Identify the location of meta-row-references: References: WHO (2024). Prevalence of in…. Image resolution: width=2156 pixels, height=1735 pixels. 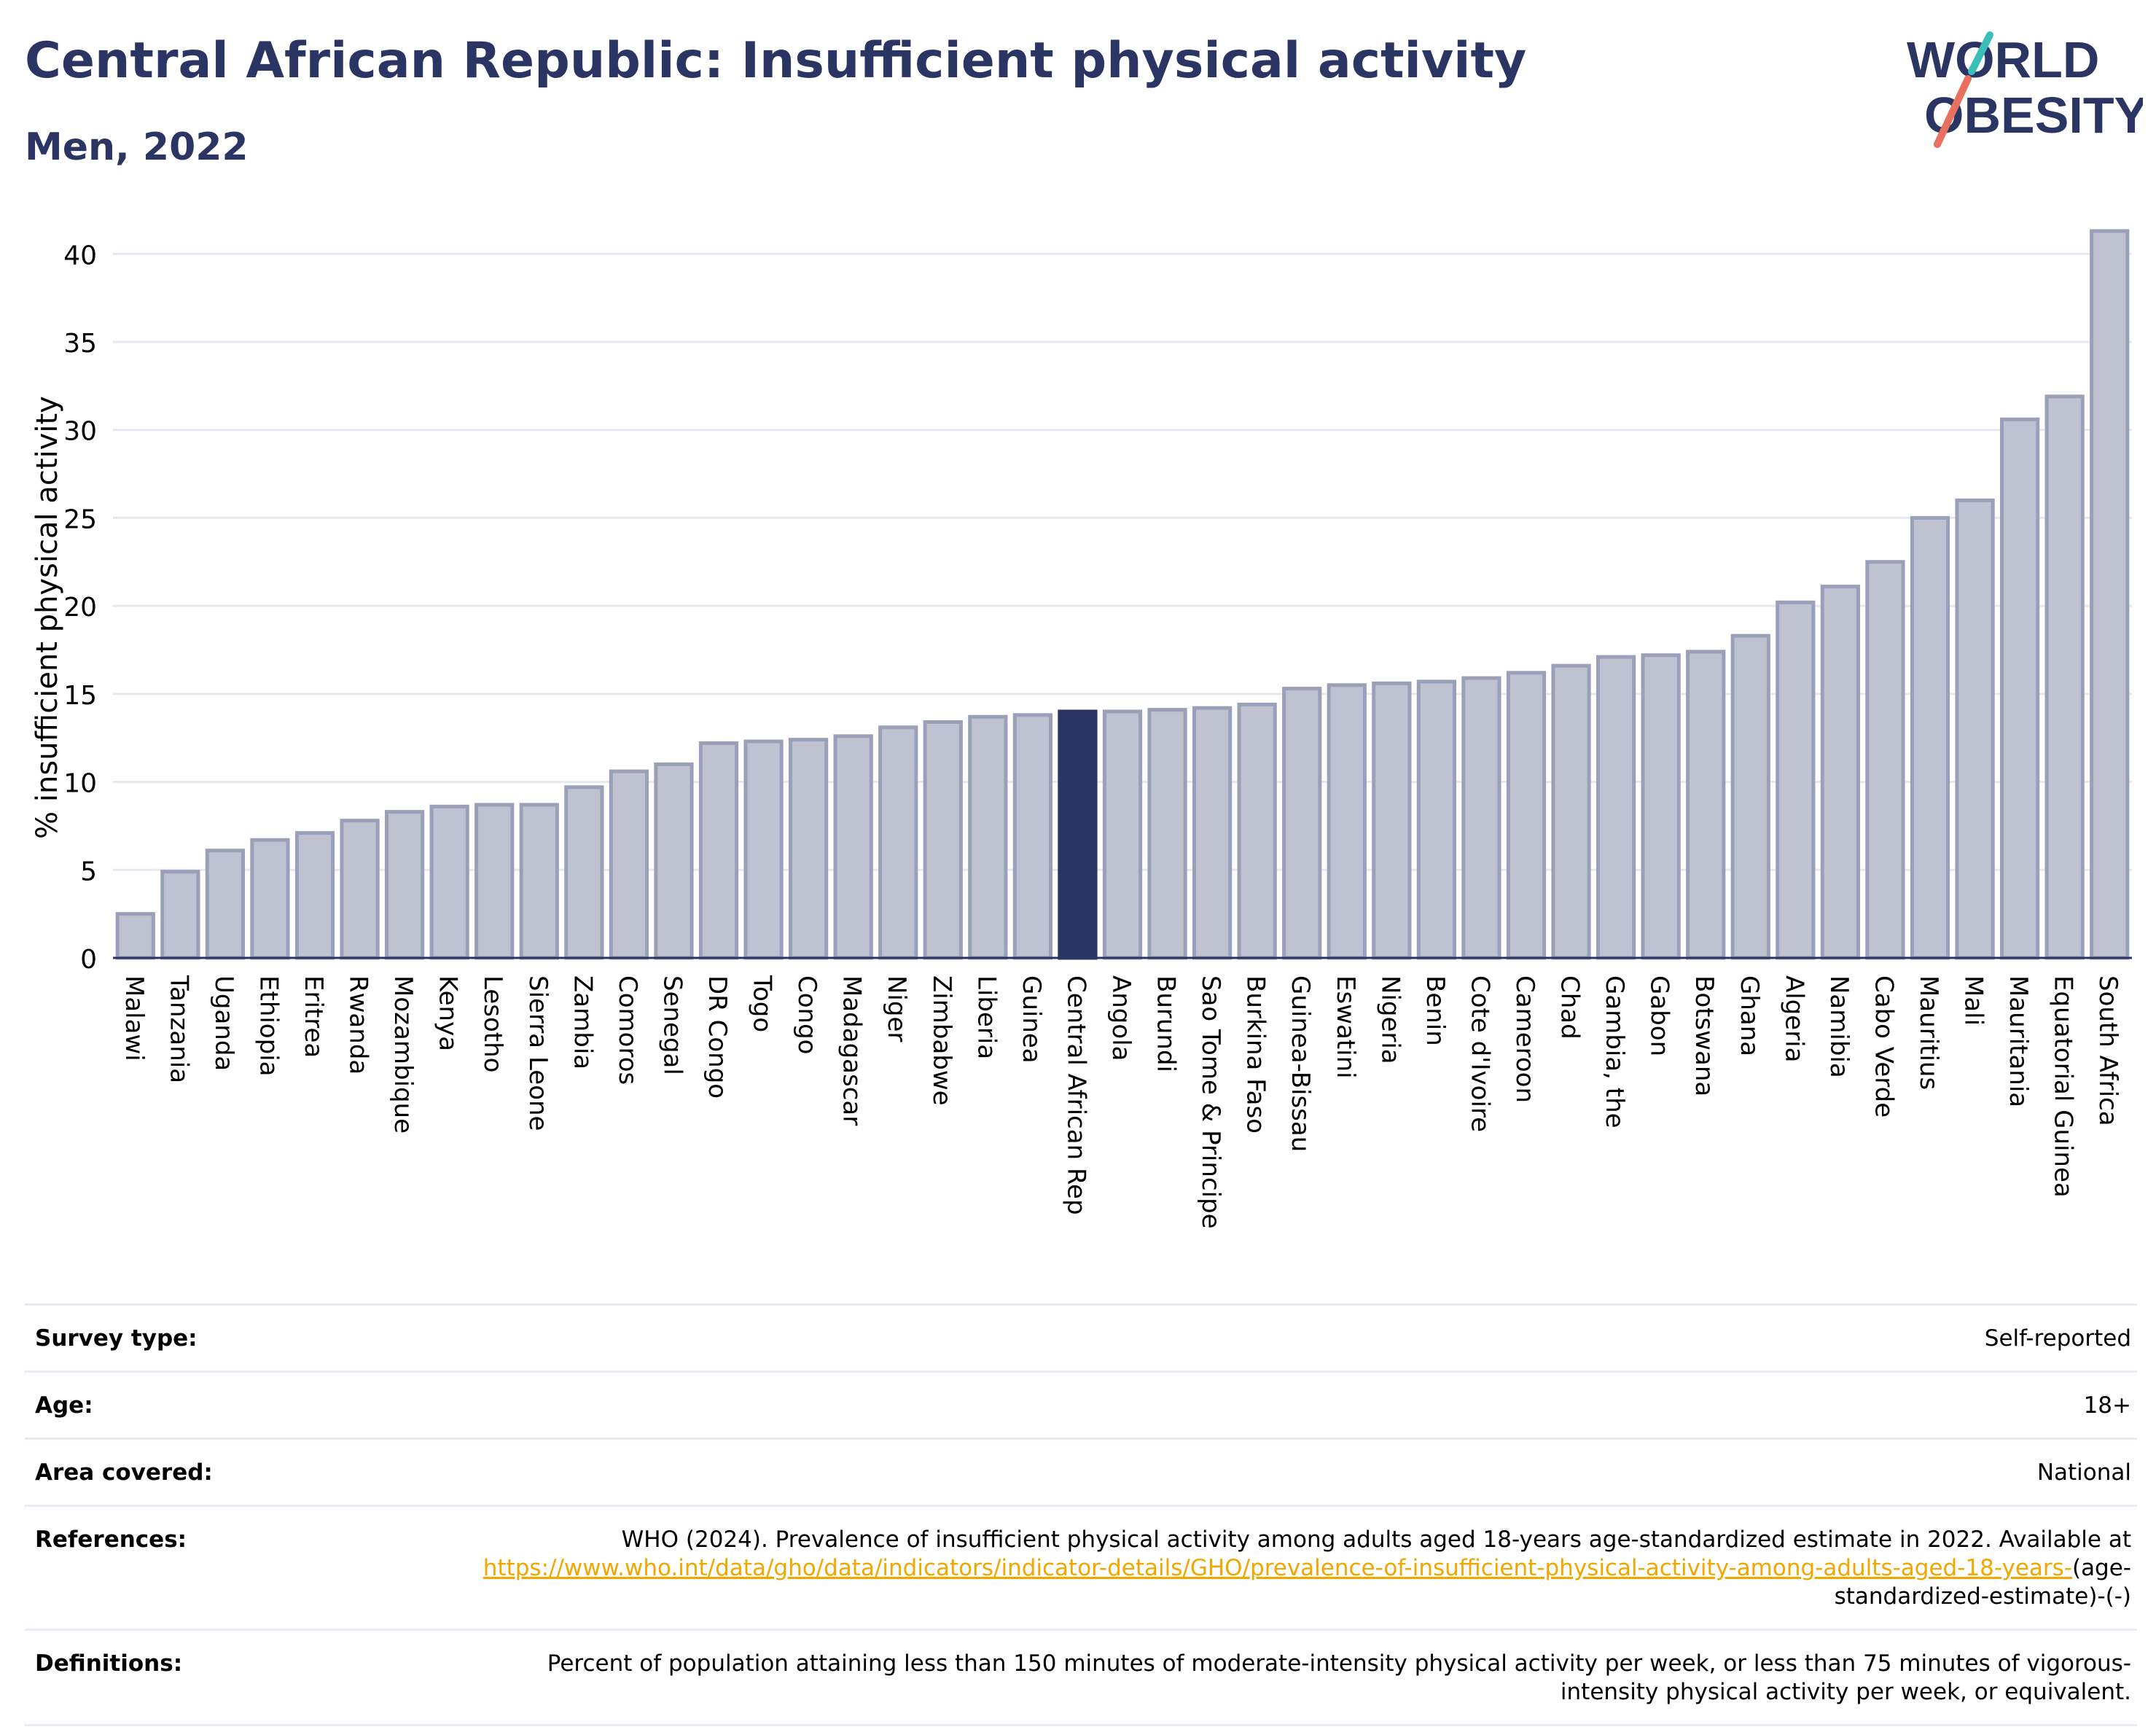
(1081, 1567).